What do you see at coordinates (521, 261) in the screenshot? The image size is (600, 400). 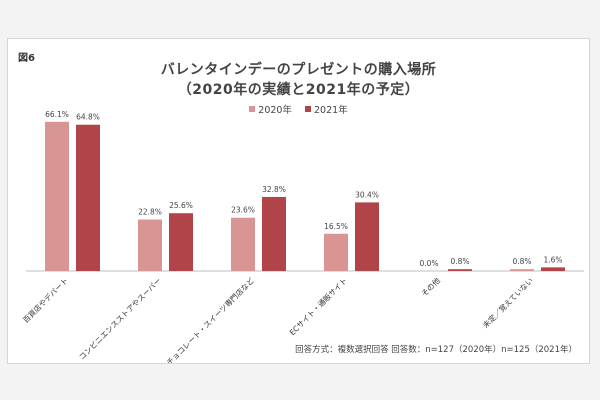 I see `data-label-2020-5: 0.8%` at bounding box center [521, 261].